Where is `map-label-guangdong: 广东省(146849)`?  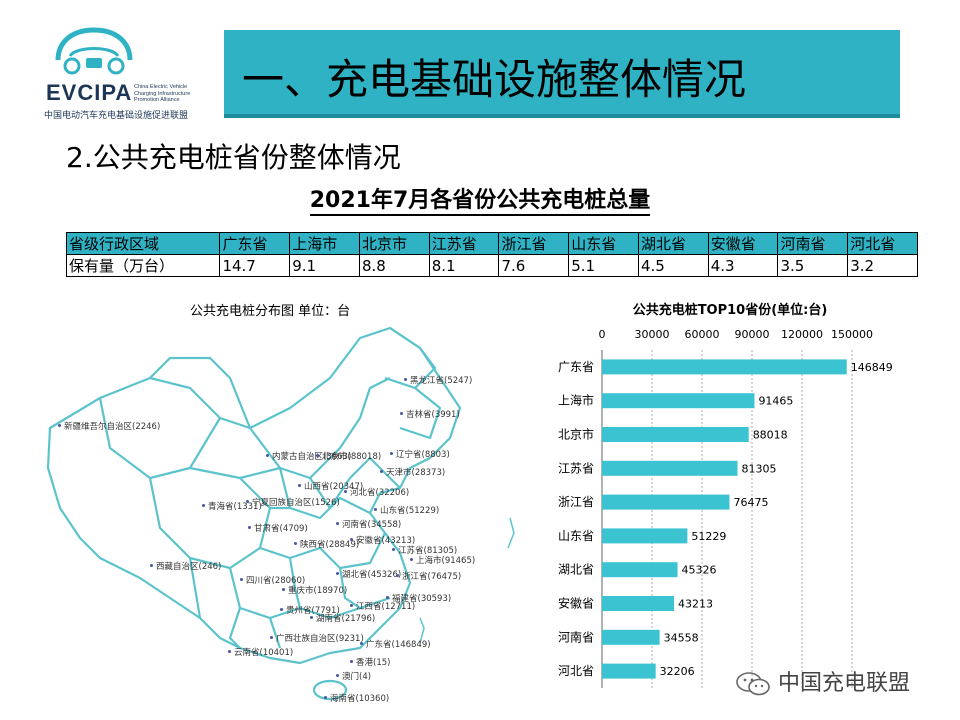 map-label-guangdong: 广东省(146849) is located at coordinates (398, 645).